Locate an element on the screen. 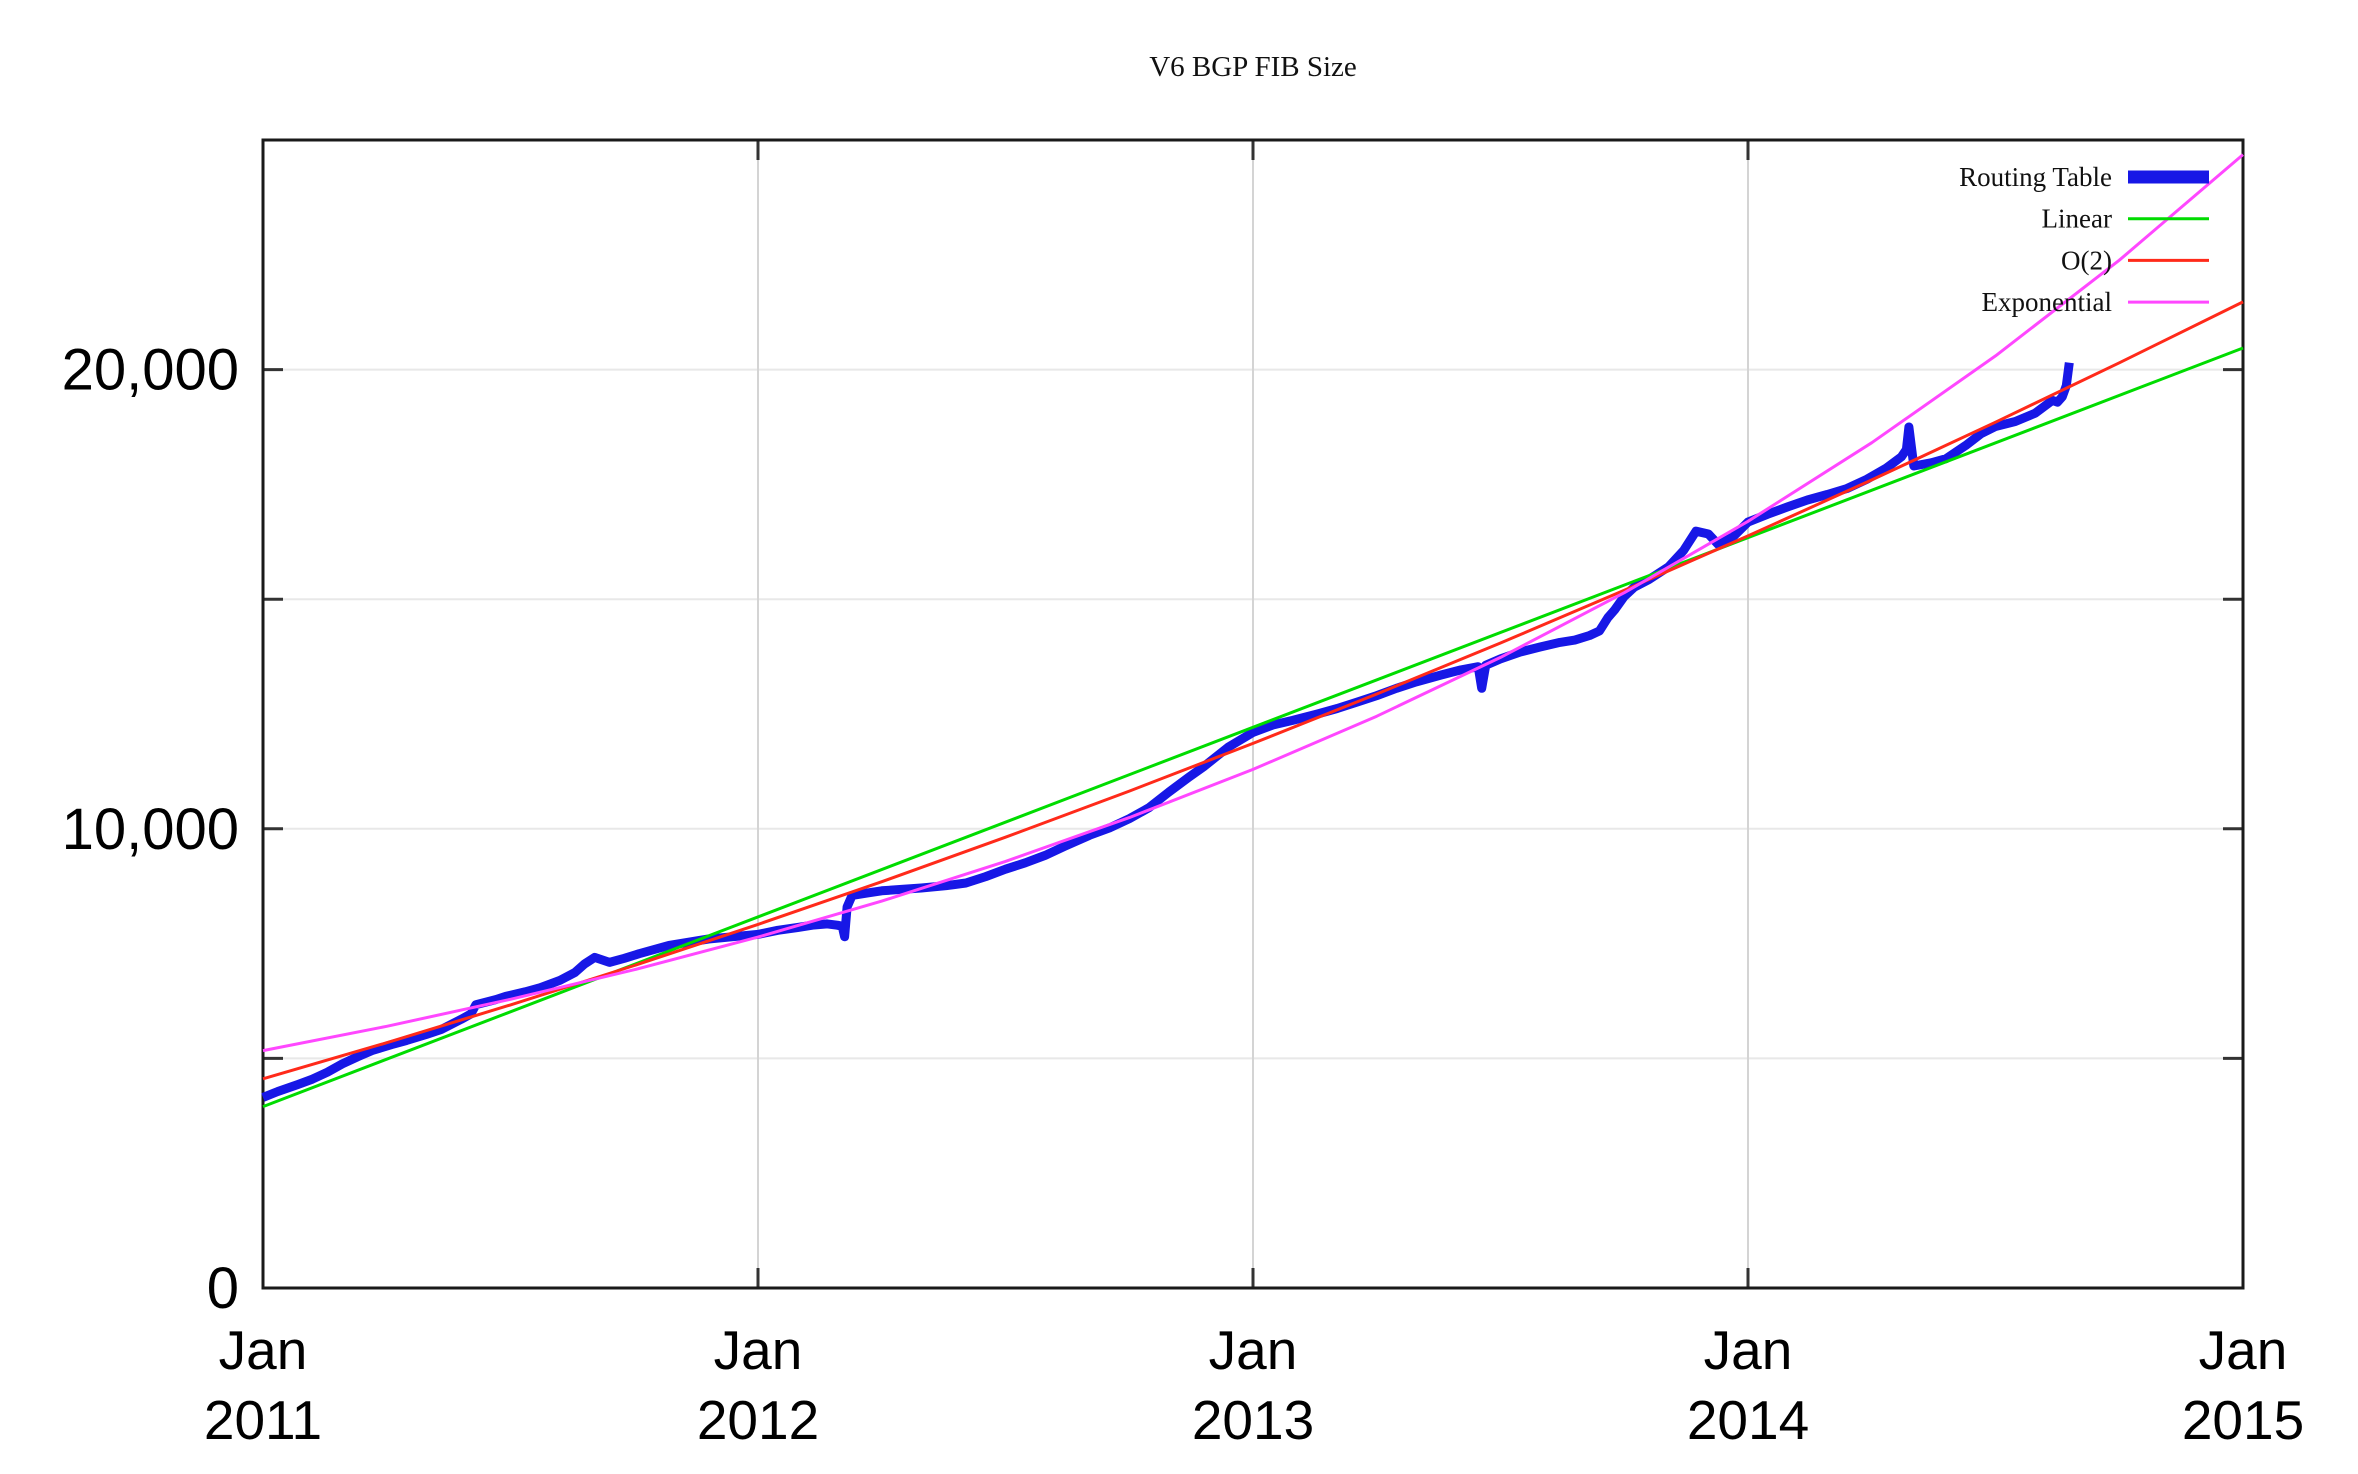 The height and width of the screenshot is (1474, 2358). x-tick-label-year: 2012 is located at coordinates (758, 1420).